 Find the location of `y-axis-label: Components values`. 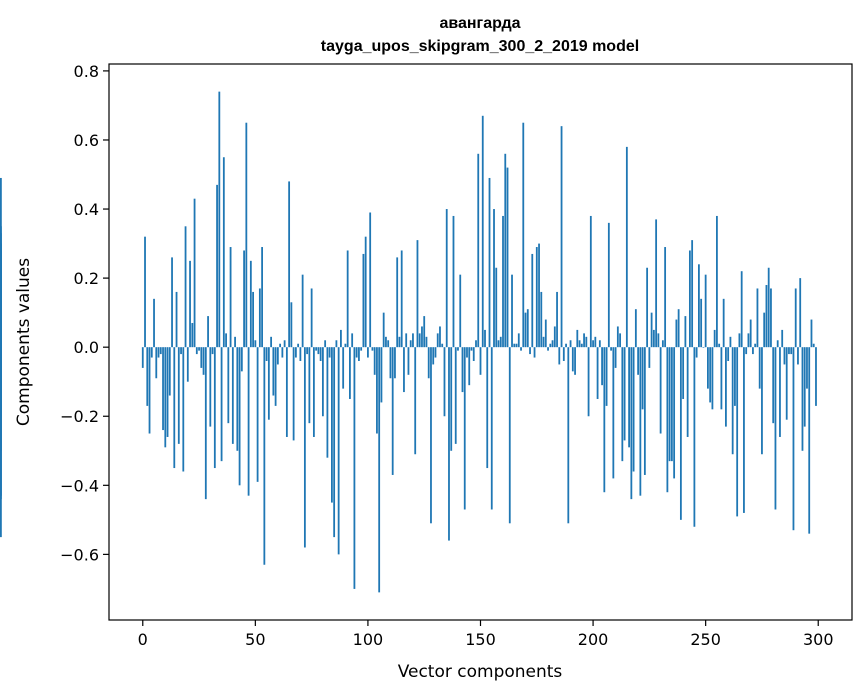

y-axis-label: Components values is located at coordinates (24, 342).